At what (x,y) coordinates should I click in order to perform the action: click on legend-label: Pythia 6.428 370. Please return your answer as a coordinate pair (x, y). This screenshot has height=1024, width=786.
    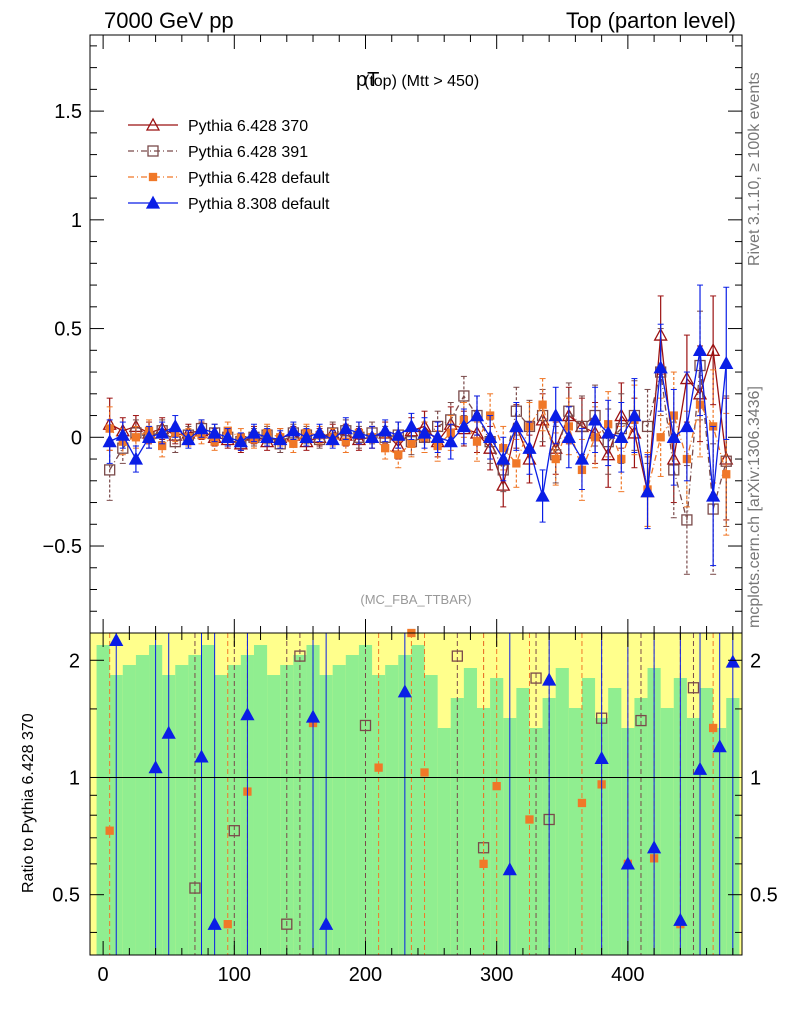
    Looking at the image, I should click on (248, 126).